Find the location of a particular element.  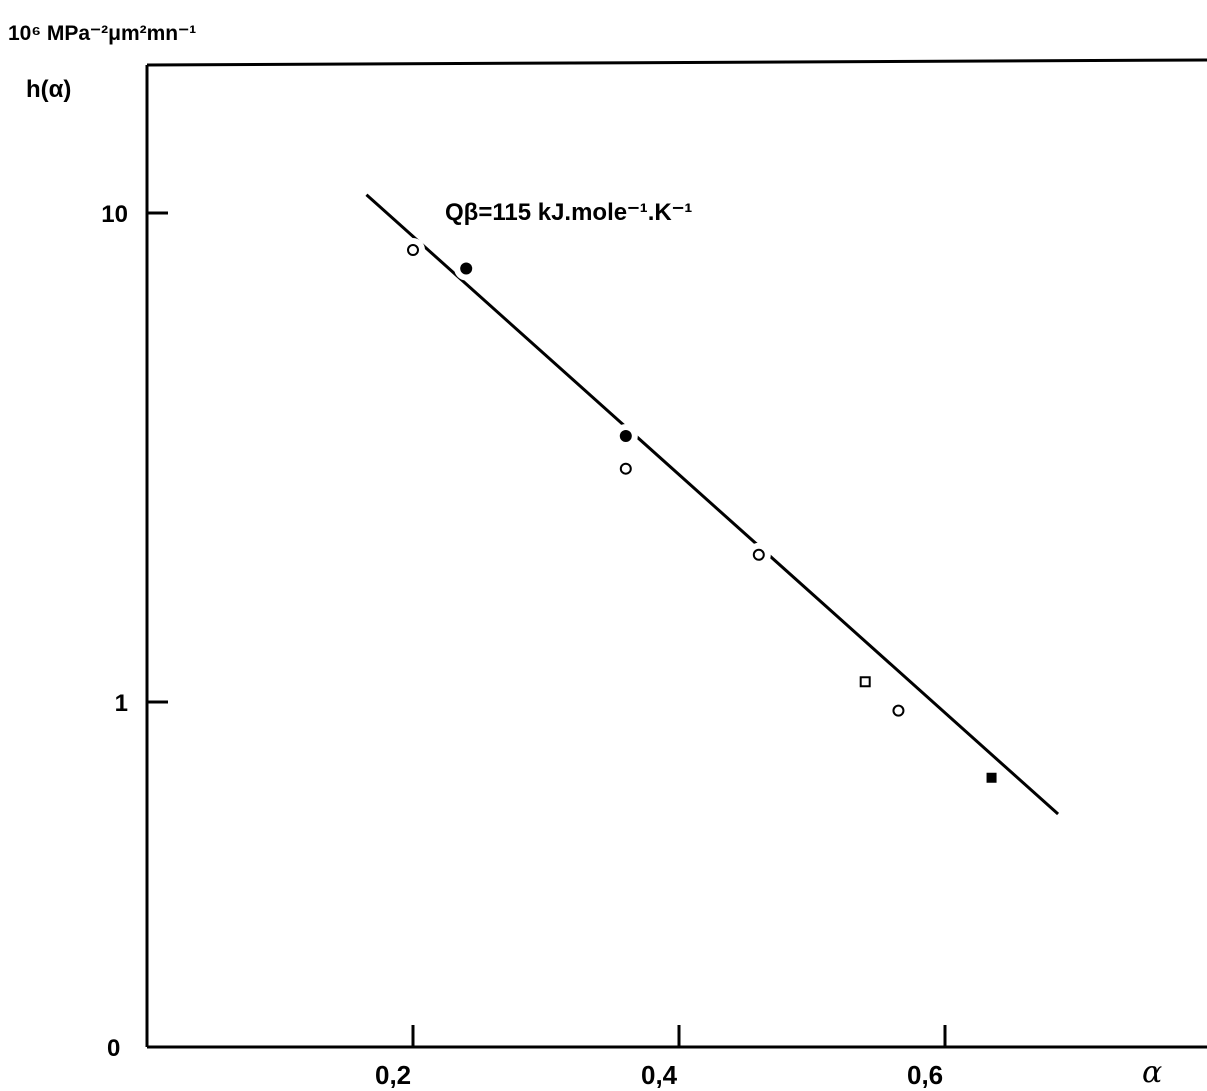

x-tick-label: 0,2 is located at coordinates (393, 1075).